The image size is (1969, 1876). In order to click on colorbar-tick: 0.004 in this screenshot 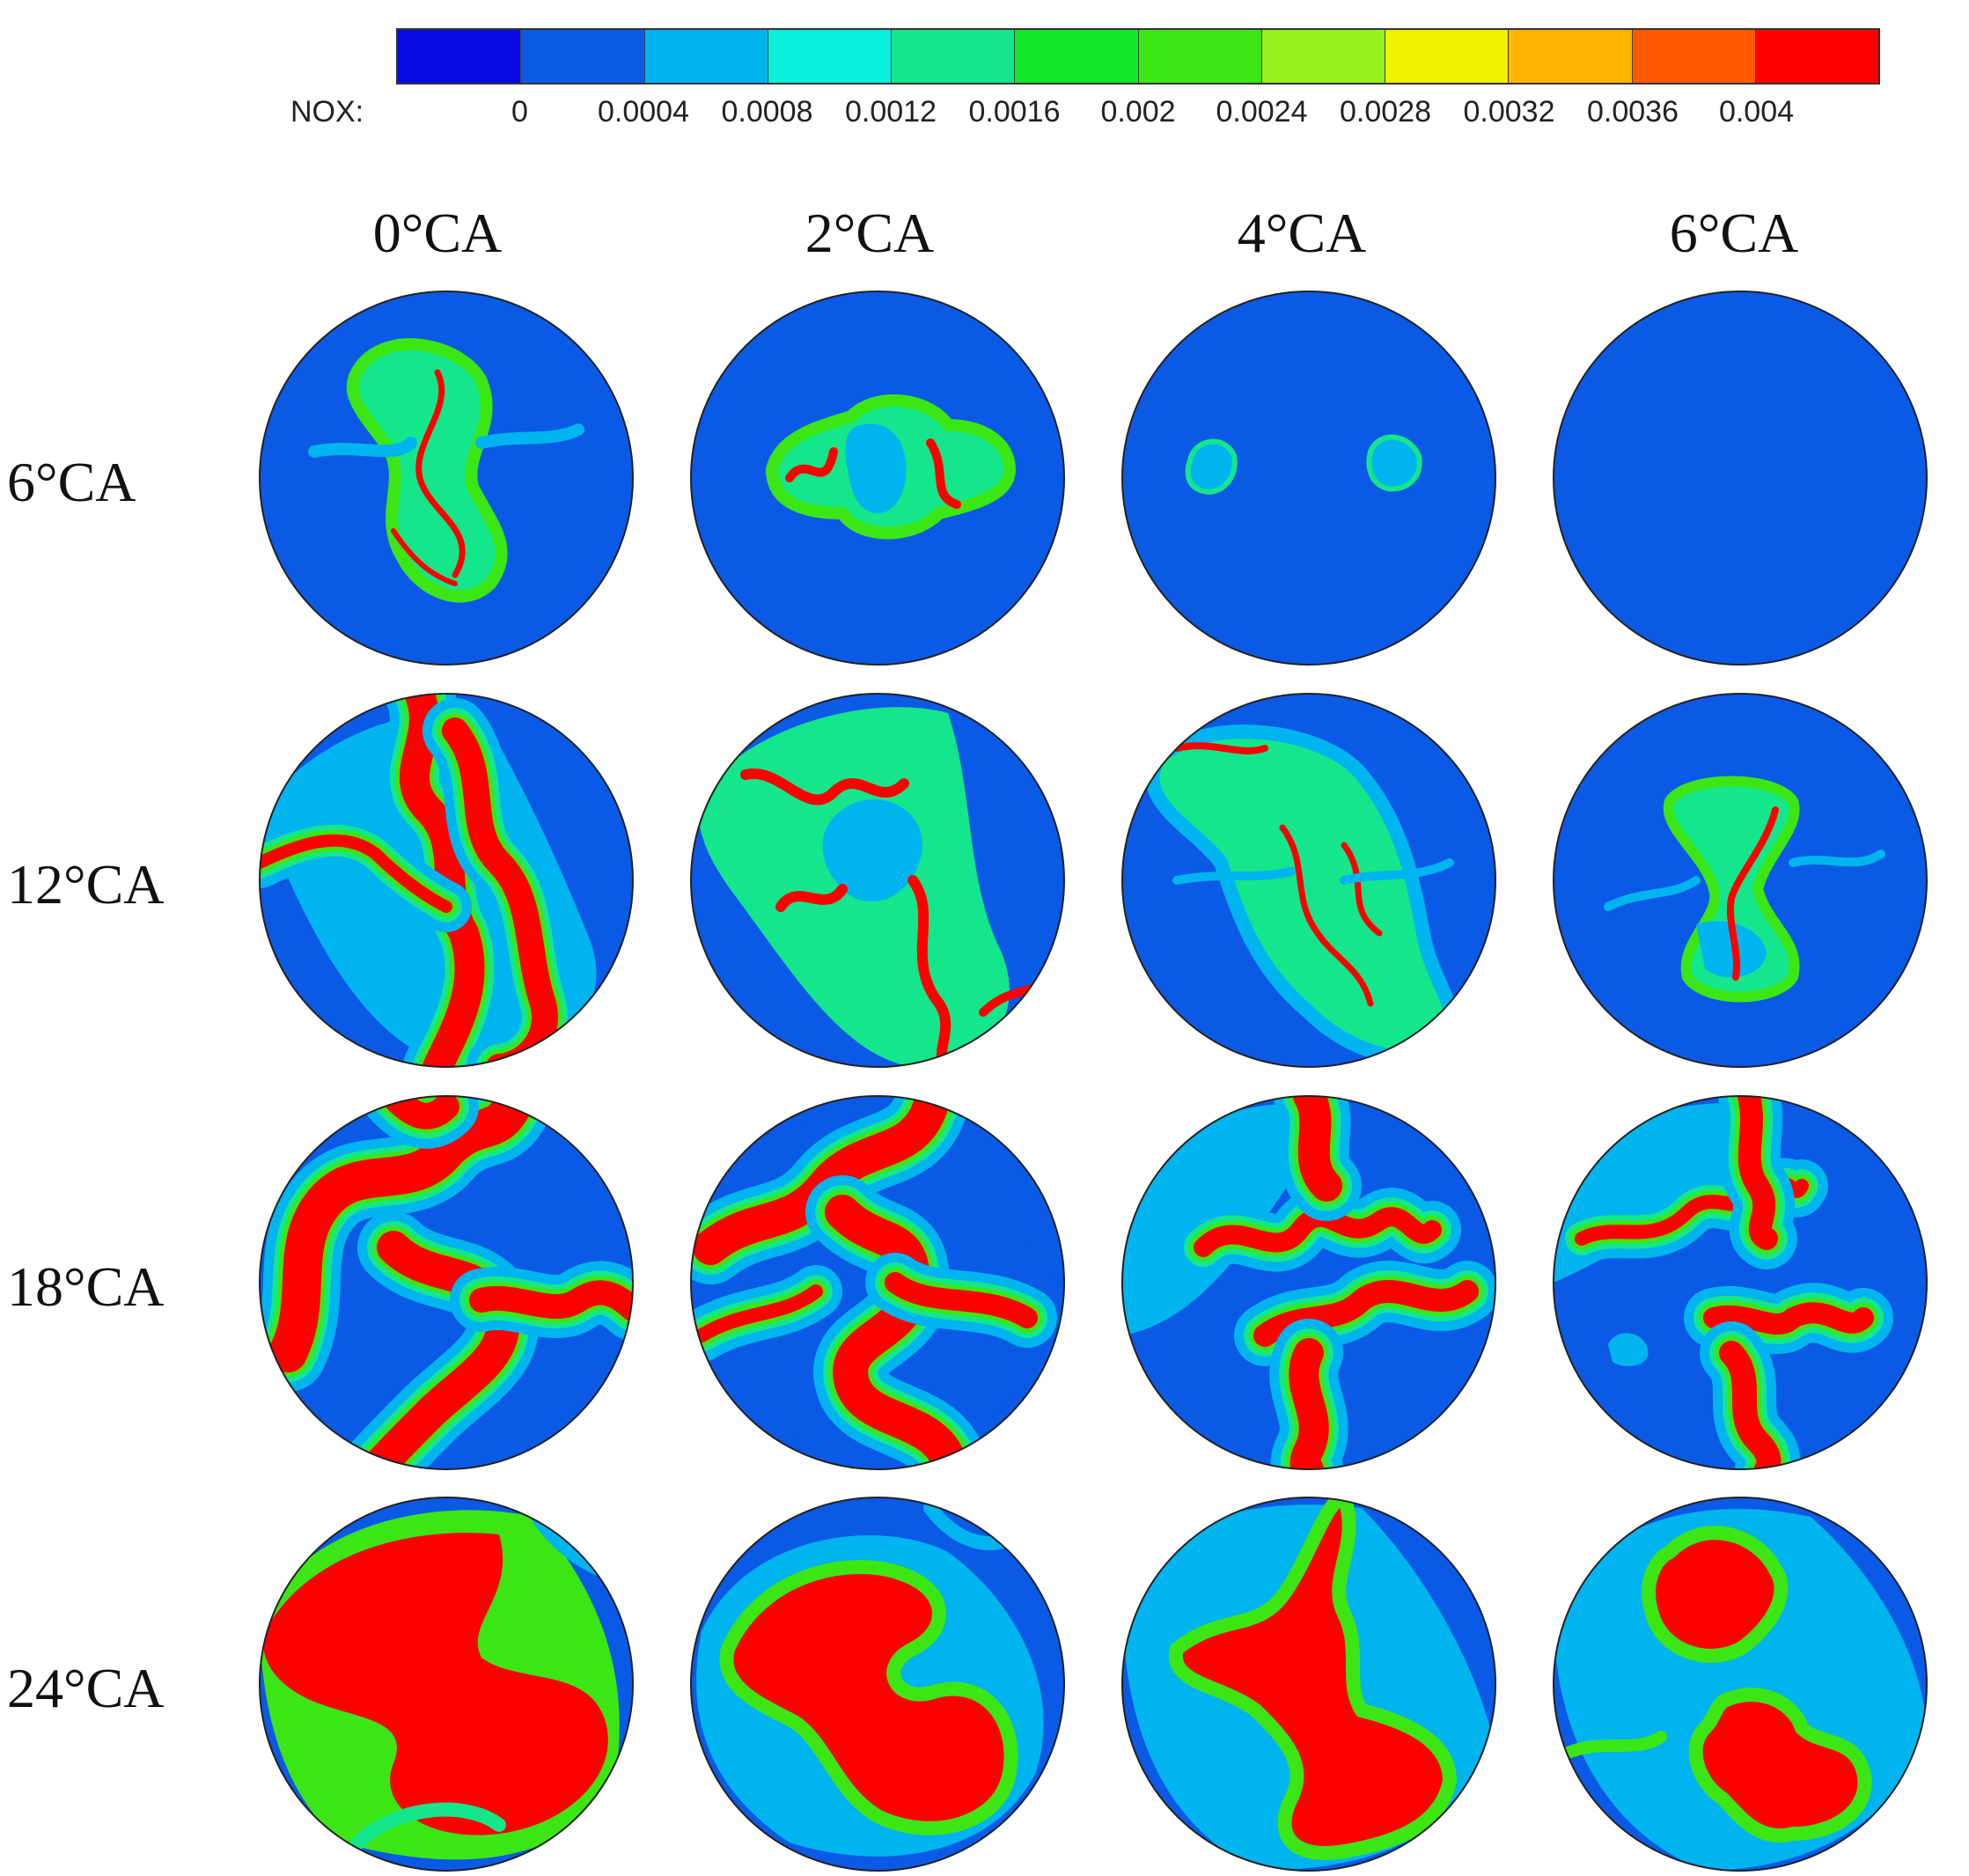, I will do `click(1757, 112)`.